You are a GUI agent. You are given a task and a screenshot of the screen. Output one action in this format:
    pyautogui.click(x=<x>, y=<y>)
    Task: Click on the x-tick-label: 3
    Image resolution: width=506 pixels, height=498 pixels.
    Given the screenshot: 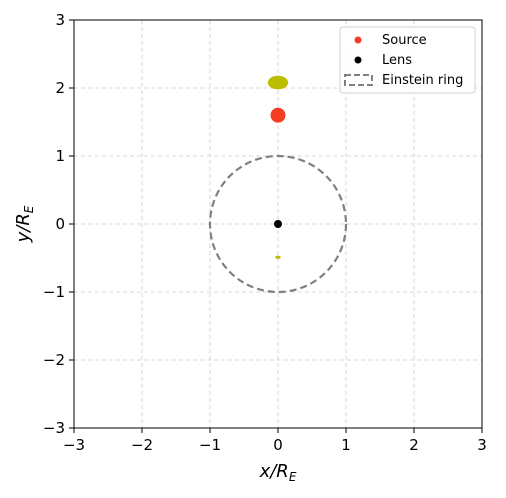 What is the action you would take?
    pyautogui.click(x=482, y=445)
    